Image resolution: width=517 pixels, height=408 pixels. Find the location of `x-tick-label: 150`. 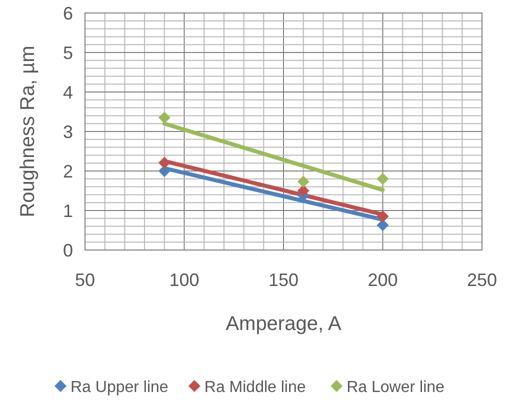

x-tick-label: 150 is located at coordinates (283, 280).